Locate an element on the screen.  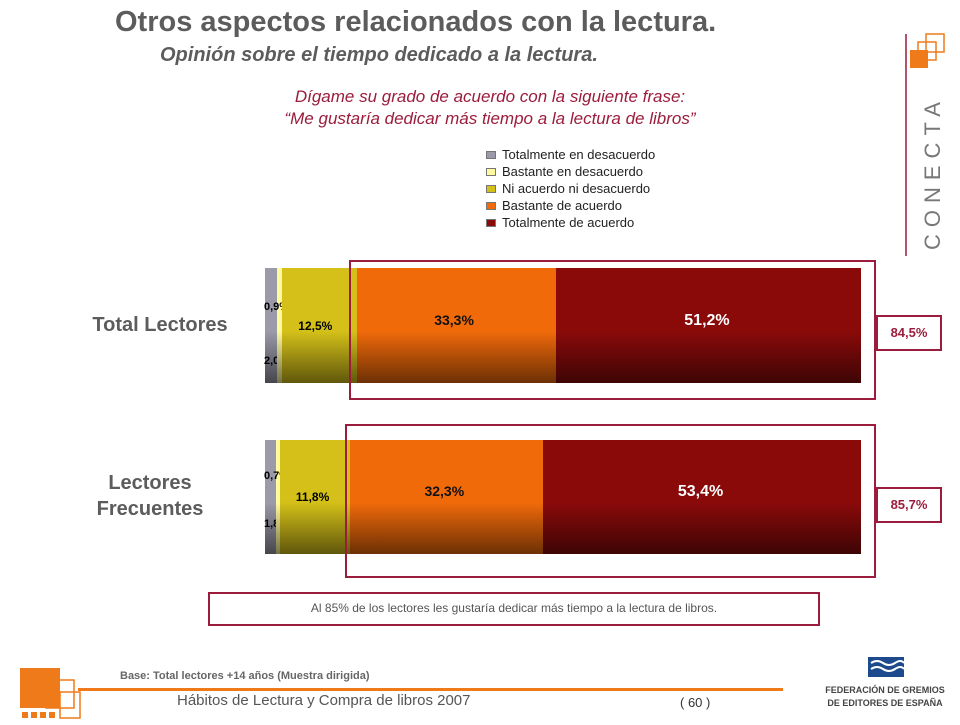
federation-logo is located at coordinates (888, 668).